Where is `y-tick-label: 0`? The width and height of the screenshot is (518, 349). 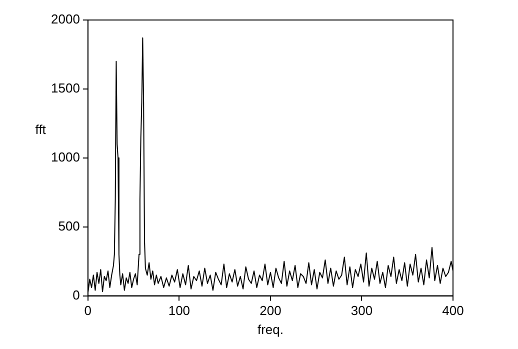 y-tick-label: 0 is located at coordinates (76, 294).